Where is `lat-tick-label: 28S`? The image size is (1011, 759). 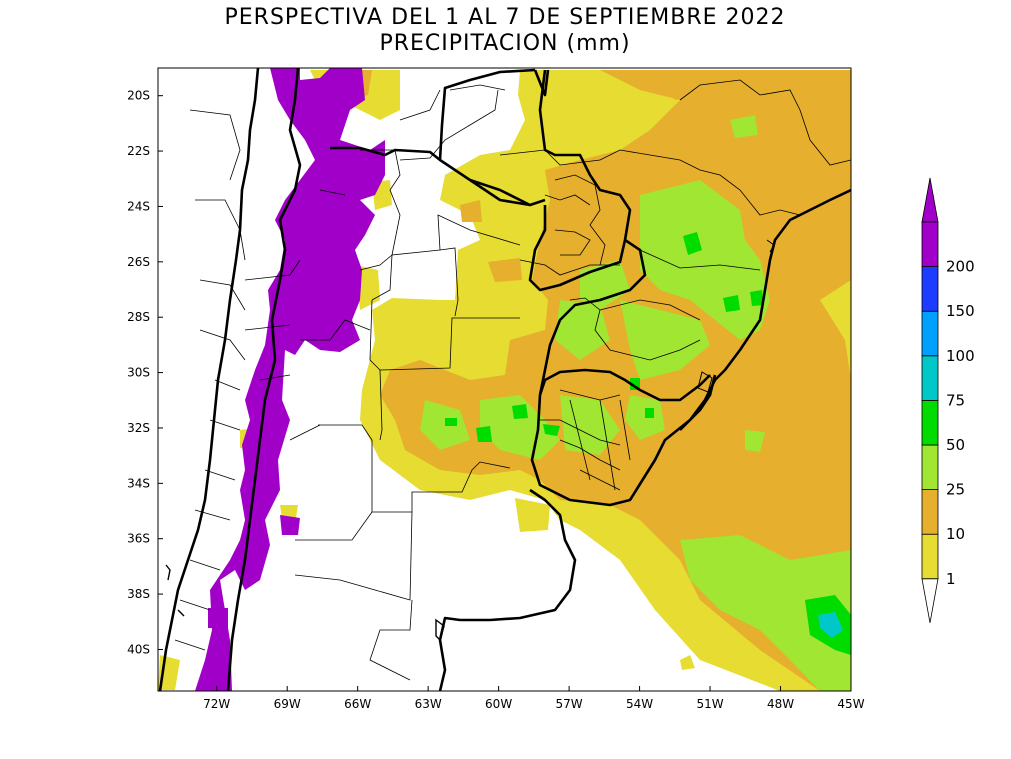
lat-tick-label: 28S is located at coordinates (138, 317).